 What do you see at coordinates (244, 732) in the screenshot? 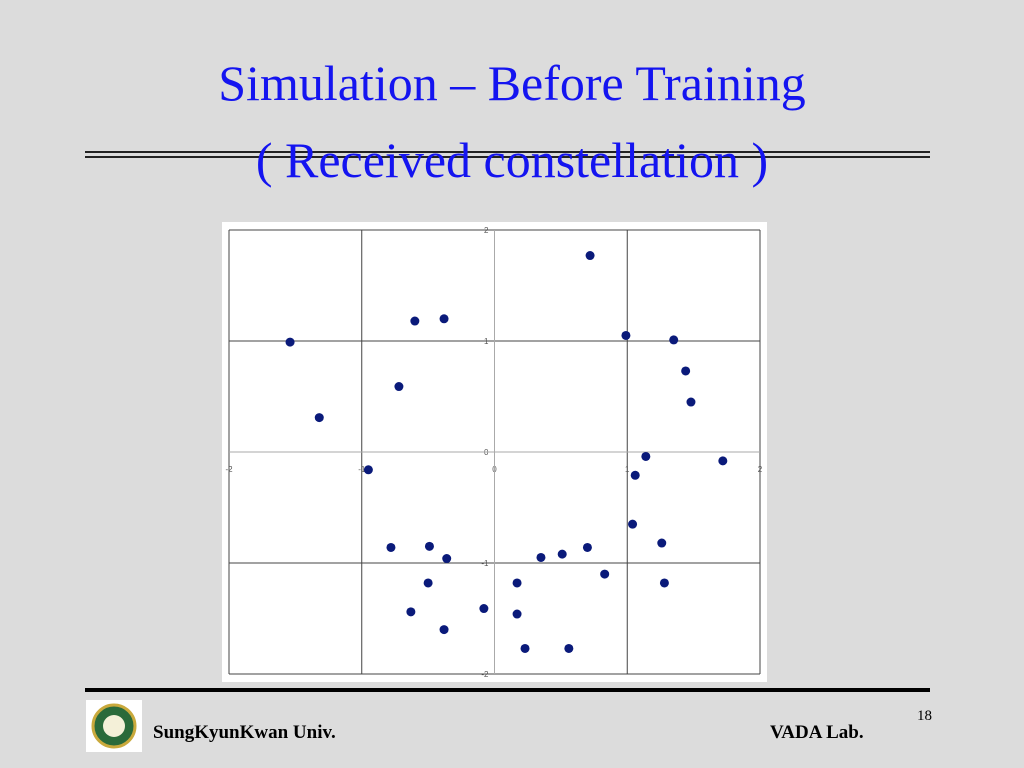
I see `footer-left: SungKyunKwan Univ.` at bounding box center [244, 732].